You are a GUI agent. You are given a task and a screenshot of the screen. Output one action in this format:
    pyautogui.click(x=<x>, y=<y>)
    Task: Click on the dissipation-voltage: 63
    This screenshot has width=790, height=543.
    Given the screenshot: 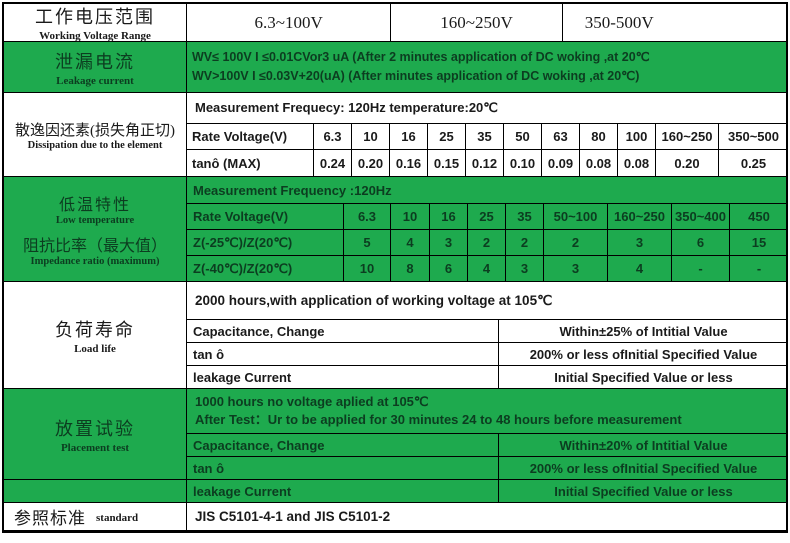 What is the action you would take?
    pyautogui.click(x=561, y=137)
    